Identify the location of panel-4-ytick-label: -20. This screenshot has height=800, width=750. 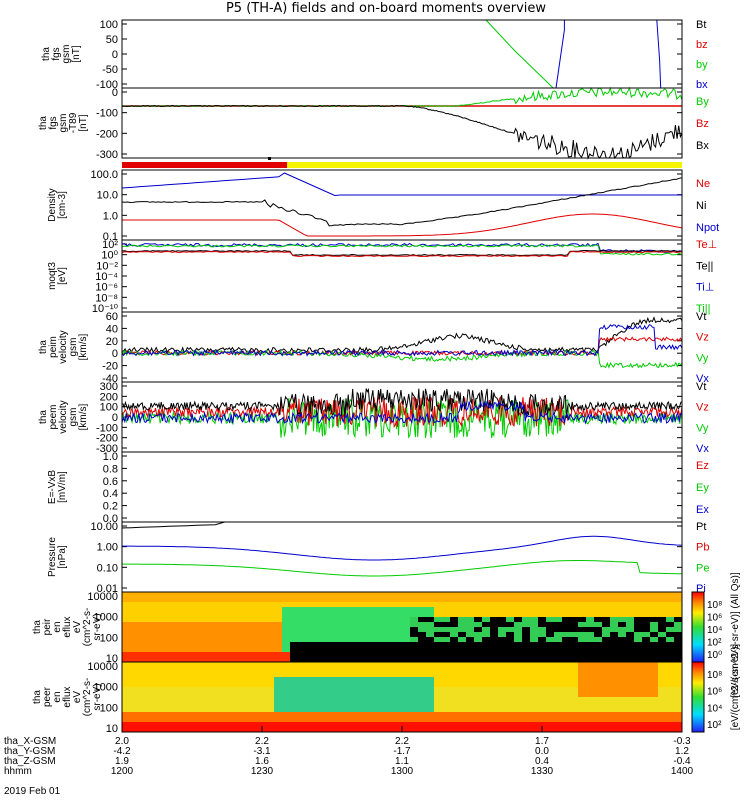
(110, 367).